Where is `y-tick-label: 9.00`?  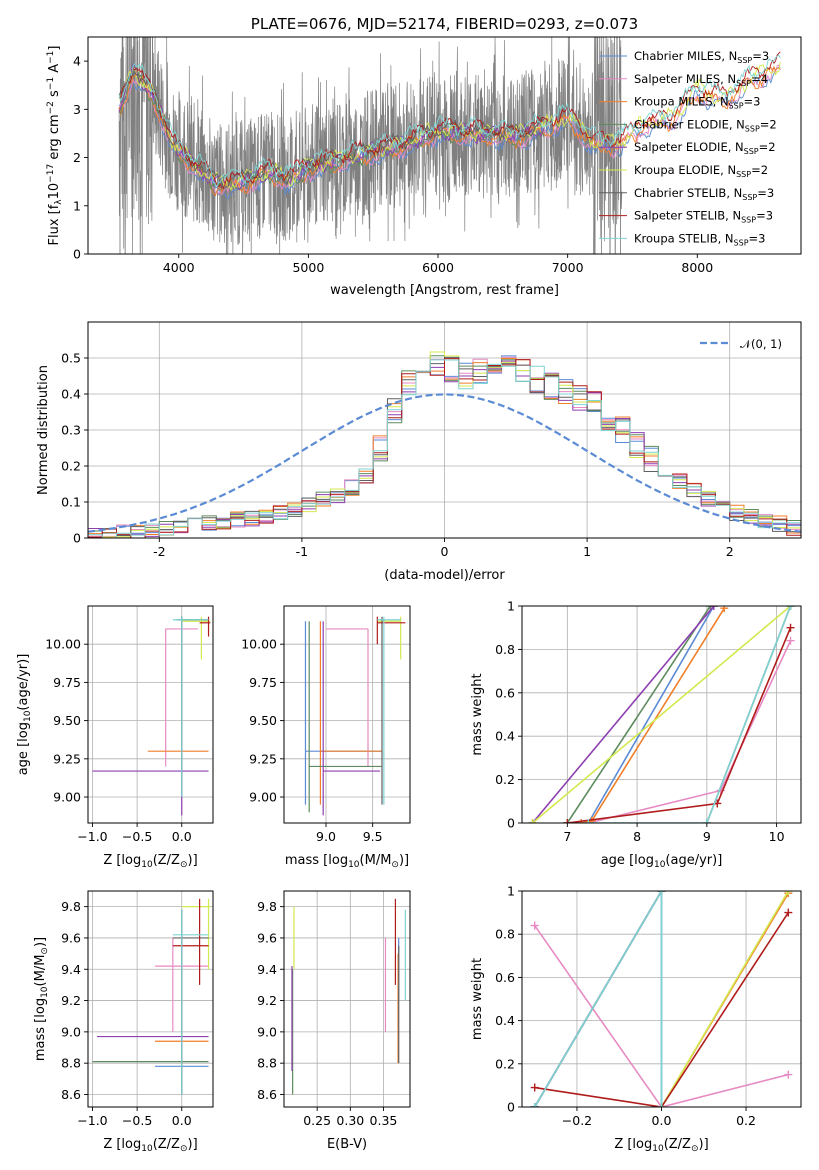
y-tick-label: 9.00 is located at coordinates (263, 797).